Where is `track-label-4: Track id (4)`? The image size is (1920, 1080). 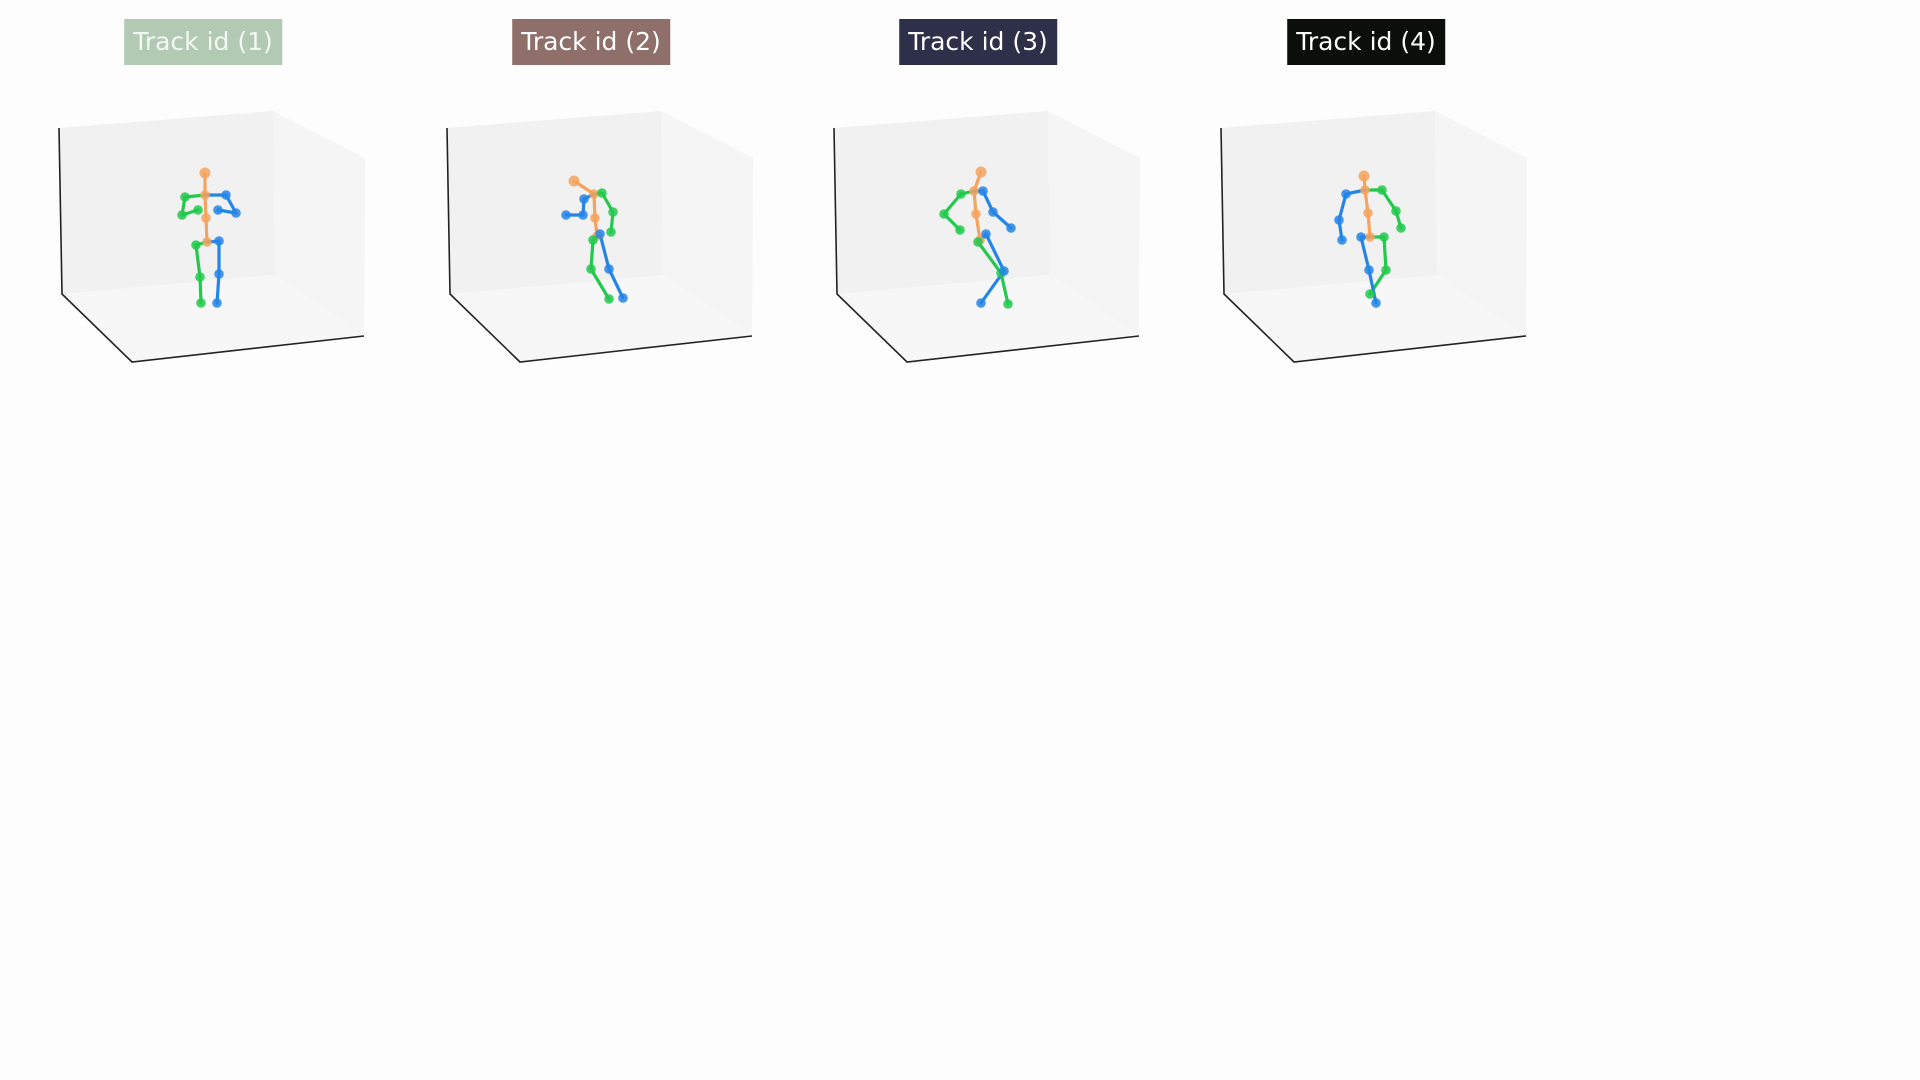
track-label-4: Track id (4) is located at coordinates (1366, 42).